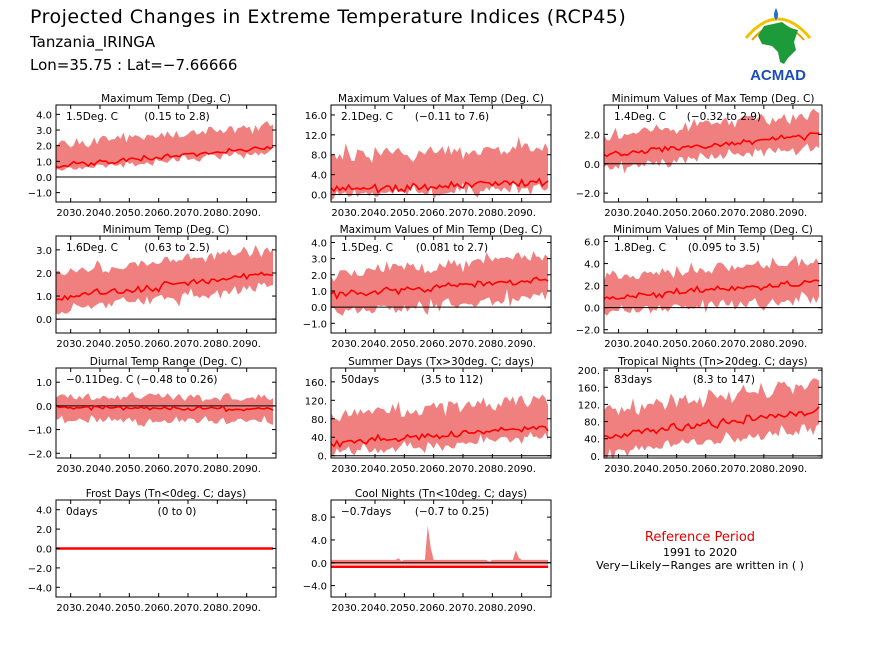  Describe the element at coordinates (441, 230) in the screenshot. I see `panel-title: Maximum Values of Min Temp (Deg. C)` at that location.